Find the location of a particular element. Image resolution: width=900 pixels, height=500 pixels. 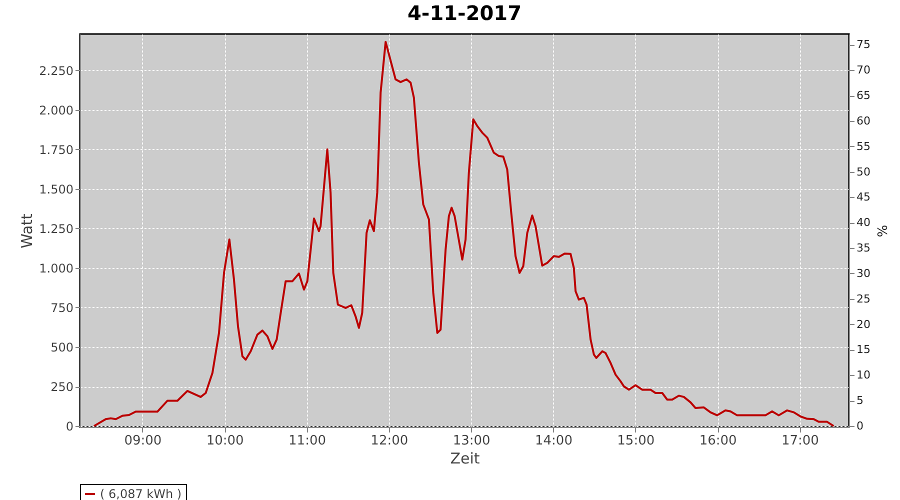

y-tick-label: 750 is located at coordinates (62, 307).